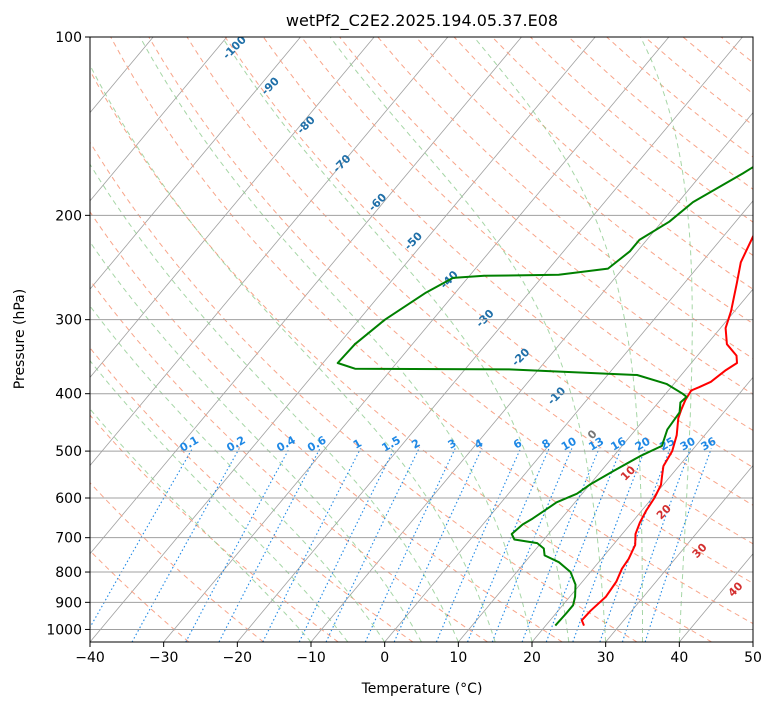  What do you see at coordinates (606, 658) in the screenshot?
I see `x-tick-label: 30` at bounding box center [606, 658].